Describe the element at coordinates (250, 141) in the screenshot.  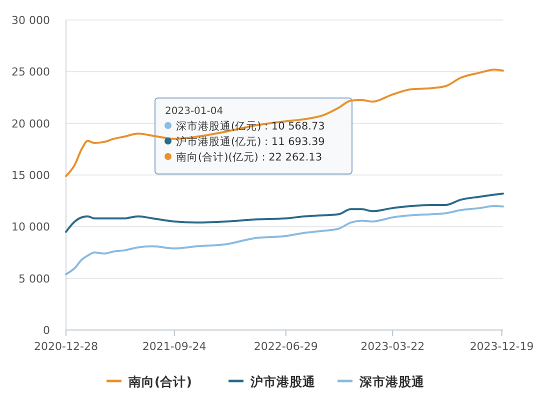
I see `annotation: 沪市港股通(亿元) : 11 693.39` at that location.